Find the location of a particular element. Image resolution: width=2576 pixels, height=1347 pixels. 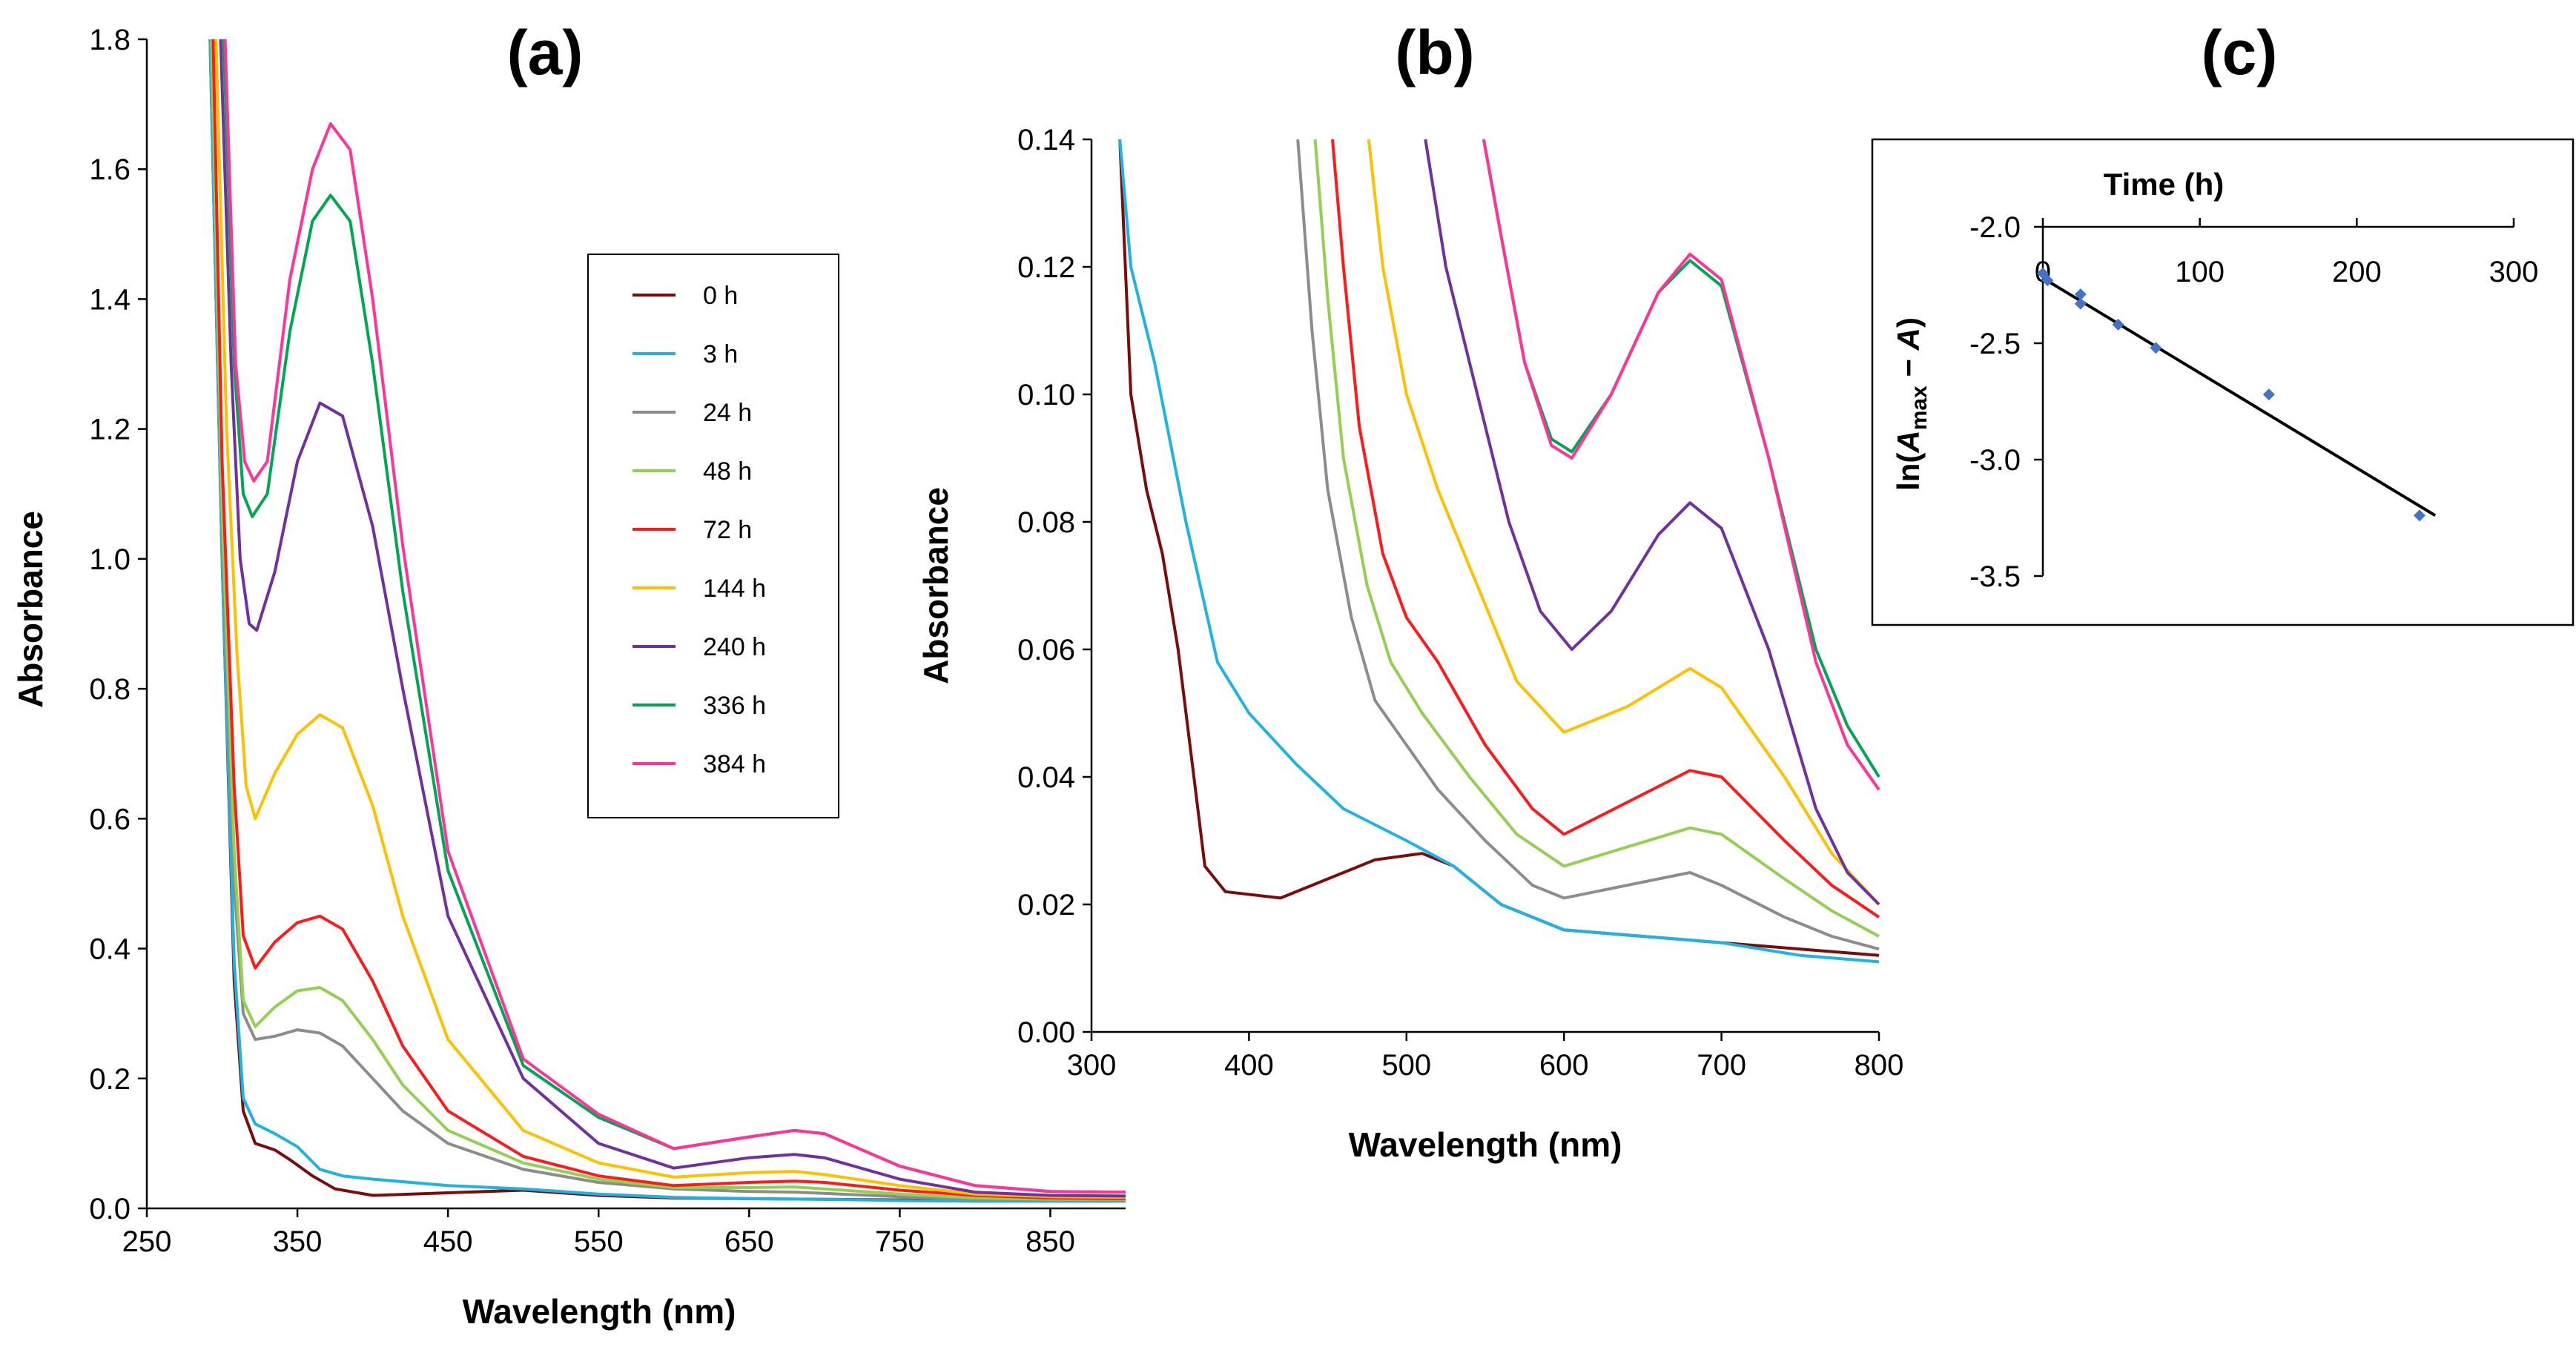

x-tick-label: 250 is located at coordinates (147, 1241).